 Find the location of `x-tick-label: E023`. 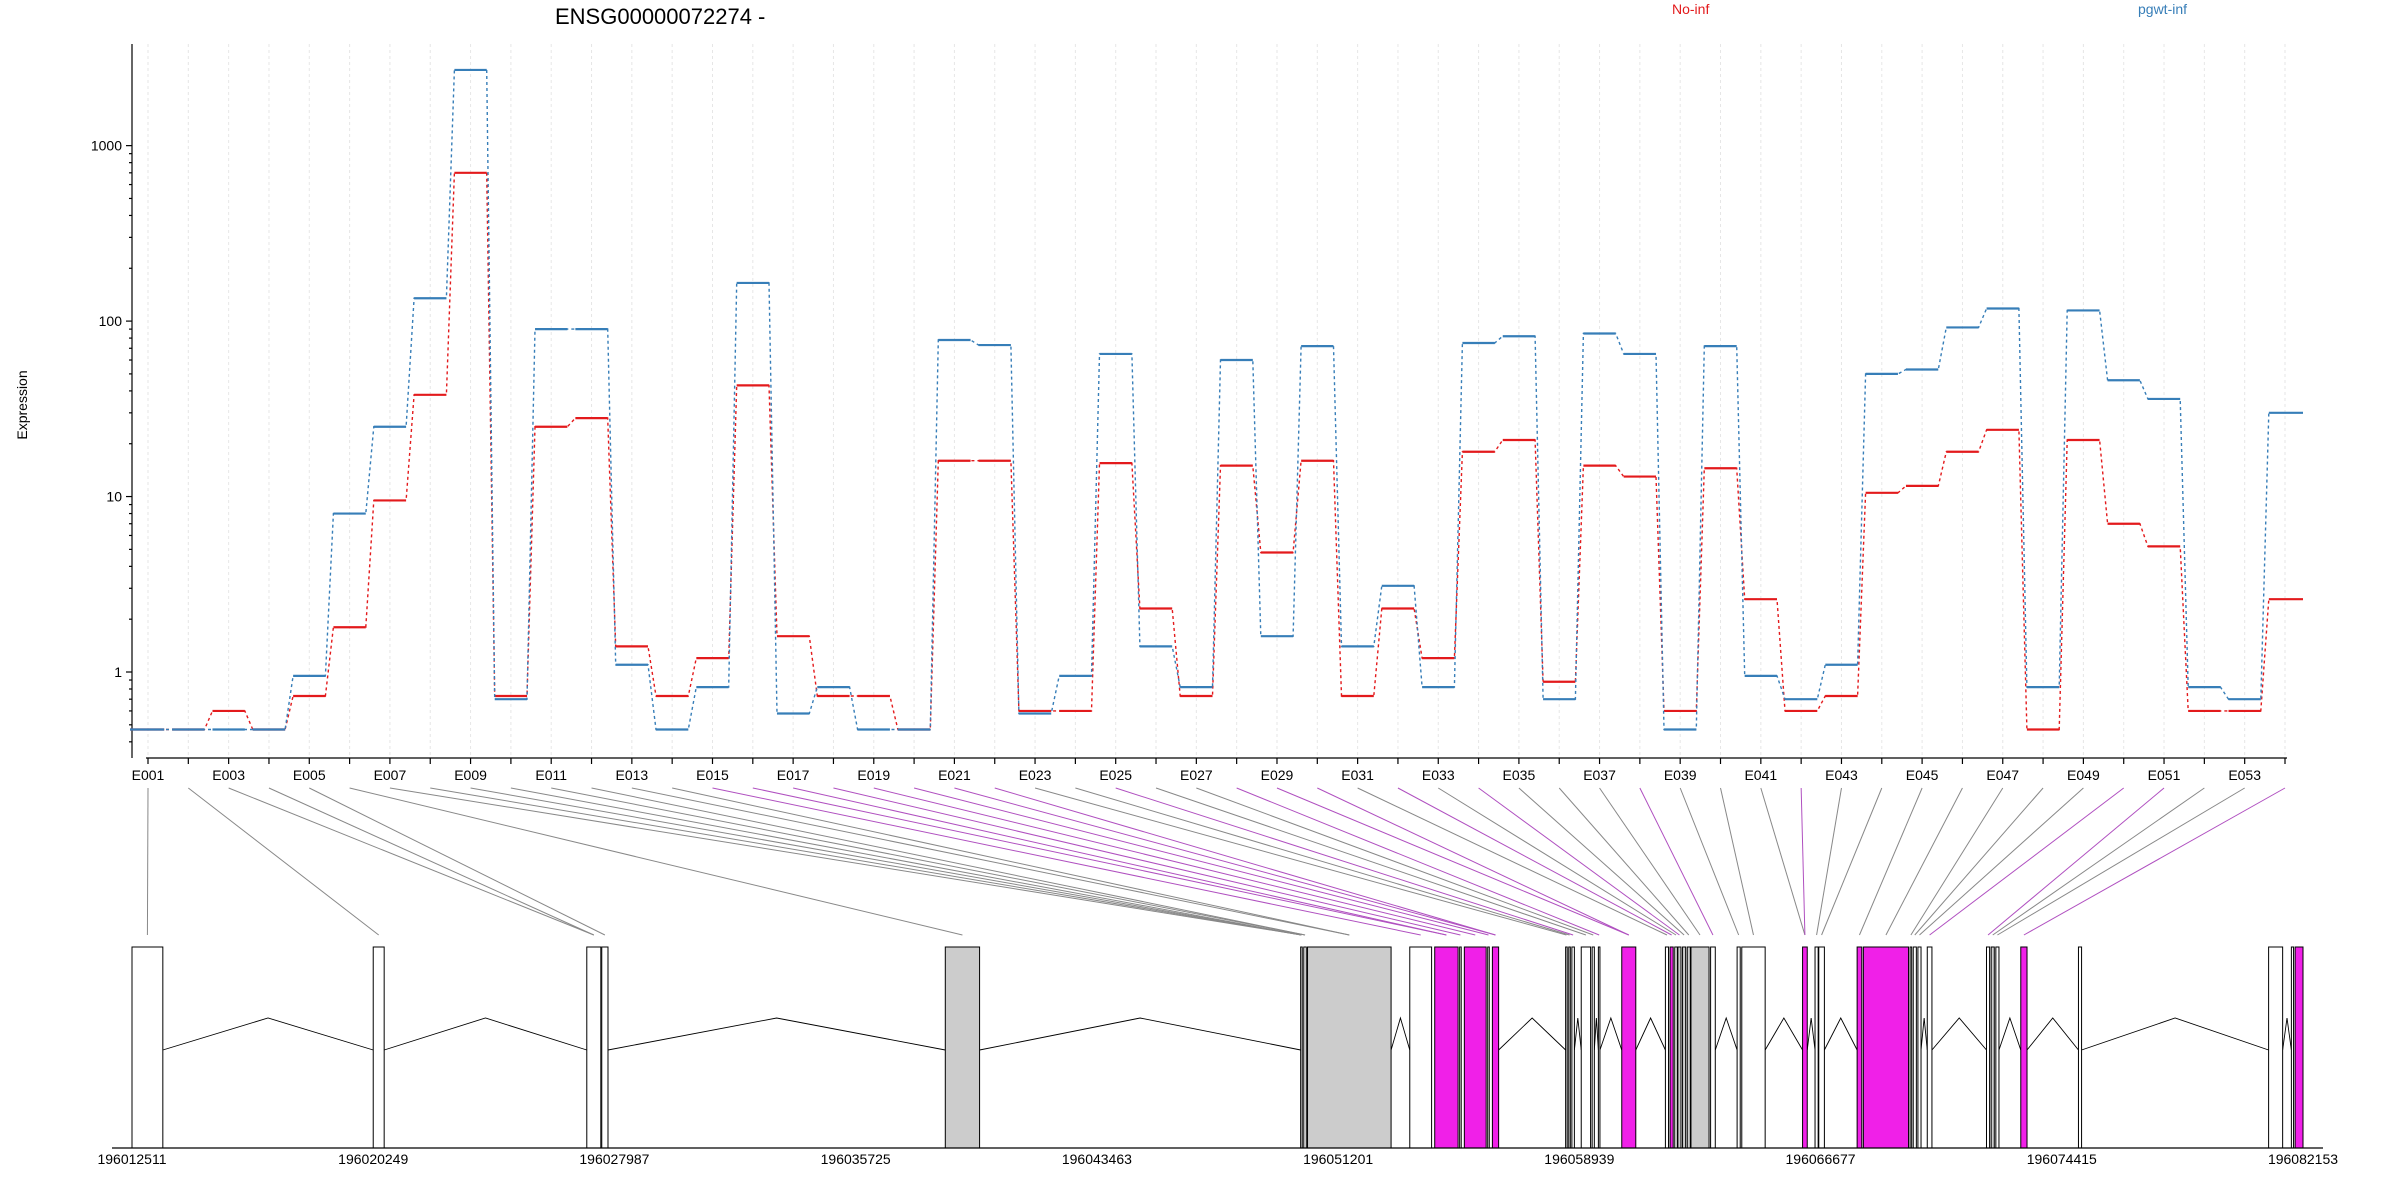

x-tick-label: E023 is located at coordinates (1035, 775).